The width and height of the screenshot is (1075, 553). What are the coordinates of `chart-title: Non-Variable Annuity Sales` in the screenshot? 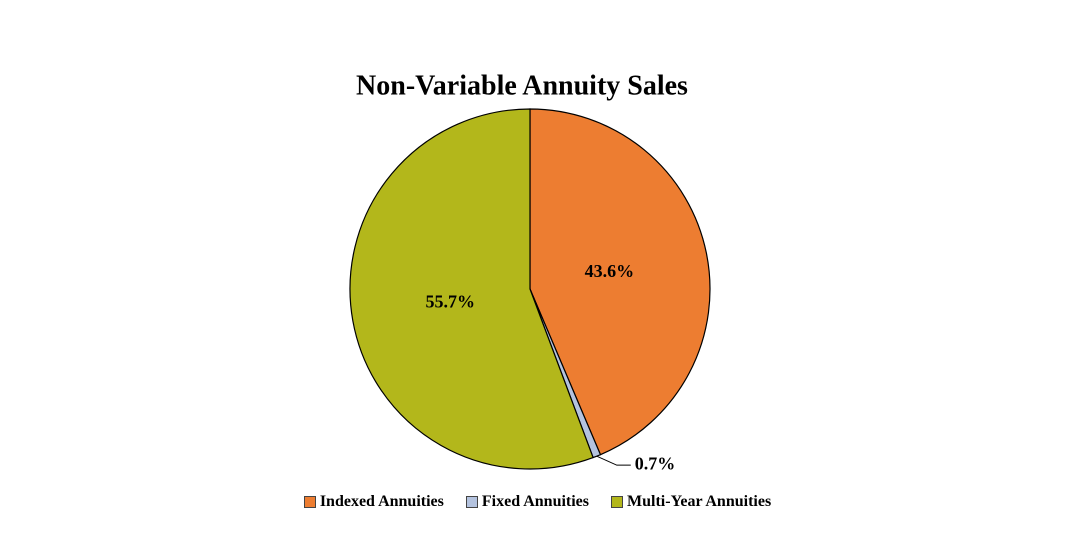 It's located at (522, 85).